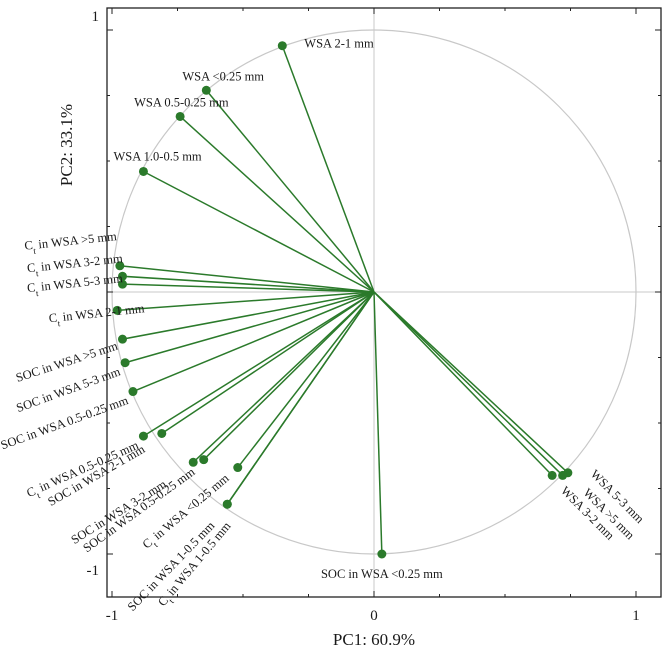 Image resolution: width=667 pixels, height=653 pixels. What do you see at coordinates (93, 571) in the screenshot?
I see `y-tick-label-neg1: -1` at bounding box center [93, 571].